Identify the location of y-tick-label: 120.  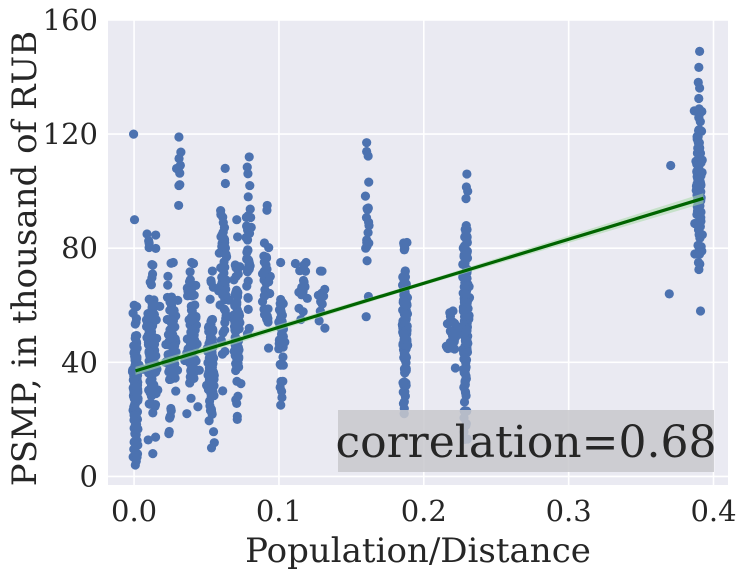
(70, 134).